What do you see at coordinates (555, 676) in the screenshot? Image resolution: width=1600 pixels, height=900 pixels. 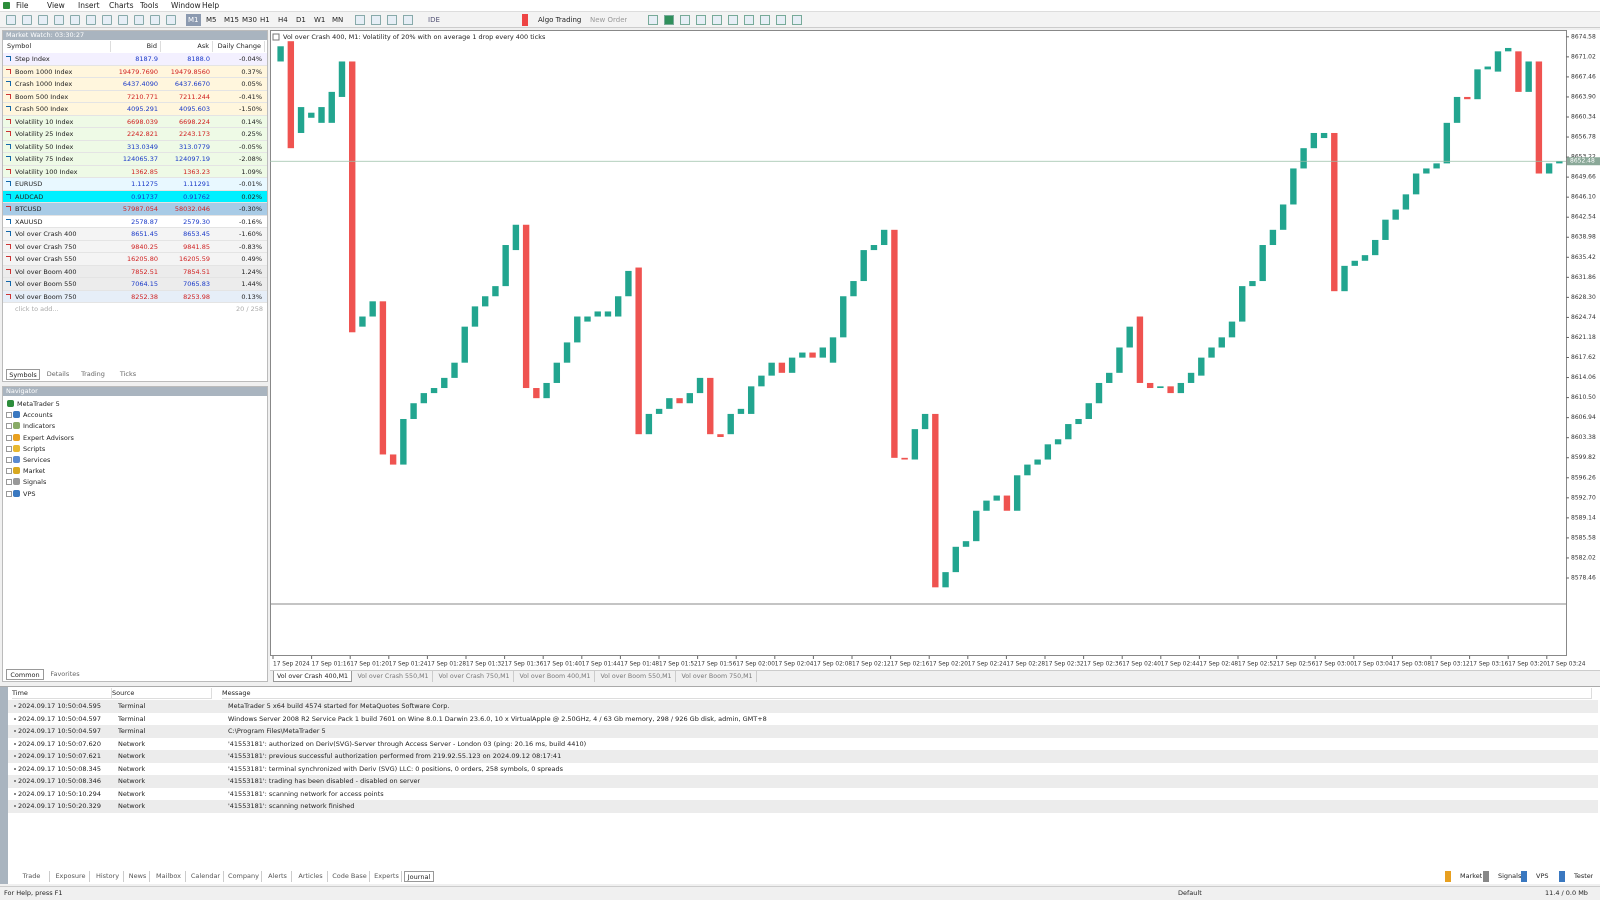 I see `chart-tab: Vol over Boom 400,M1` at bounding box center [555, 676].